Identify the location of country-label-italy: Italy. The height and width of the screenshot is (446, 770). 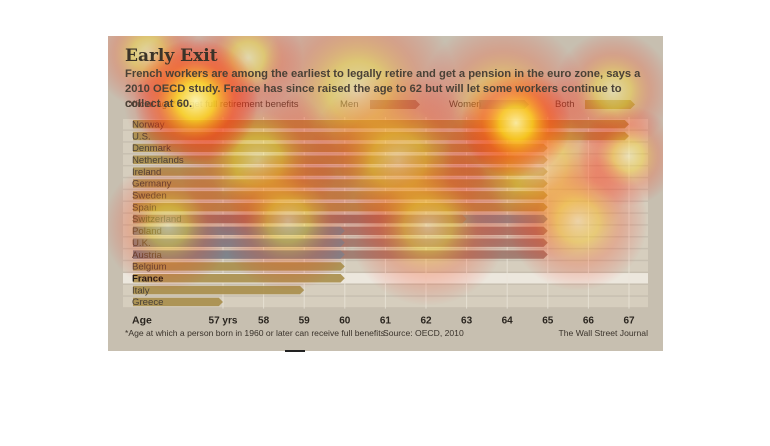
(141, 290).